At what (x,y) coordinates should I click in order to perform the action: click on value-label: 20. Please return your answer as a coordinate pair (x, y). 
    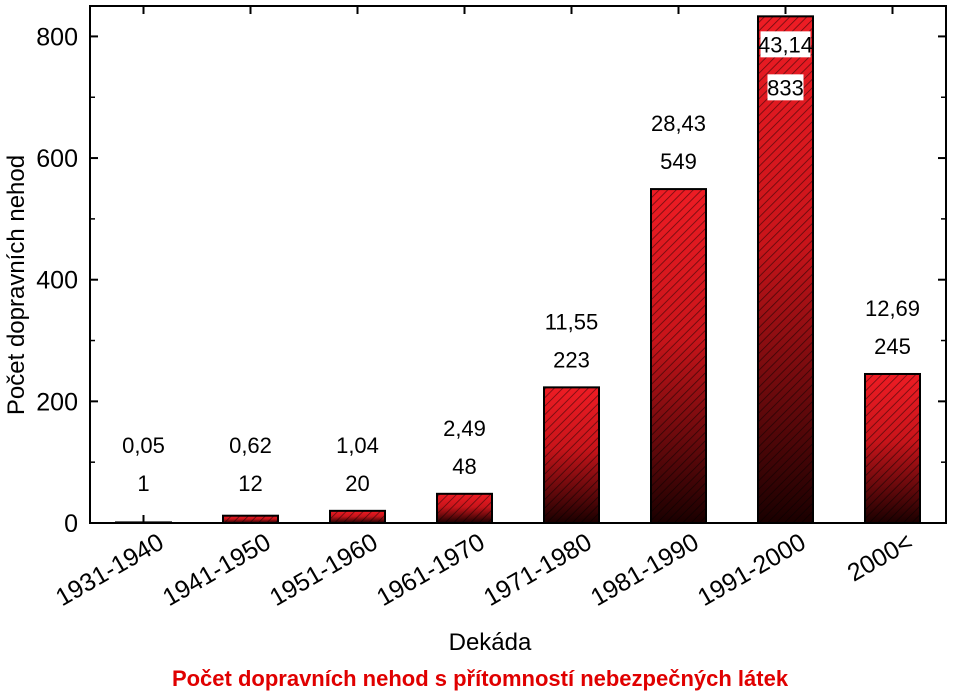
    Looking at the image, I should click on (357, 483).